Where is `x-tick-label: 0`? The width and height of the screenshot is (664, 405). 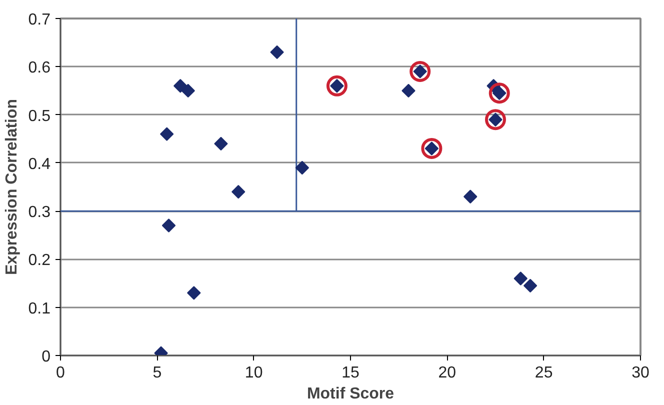 x-tick-label: 0 is located at coordinates (61, 373).